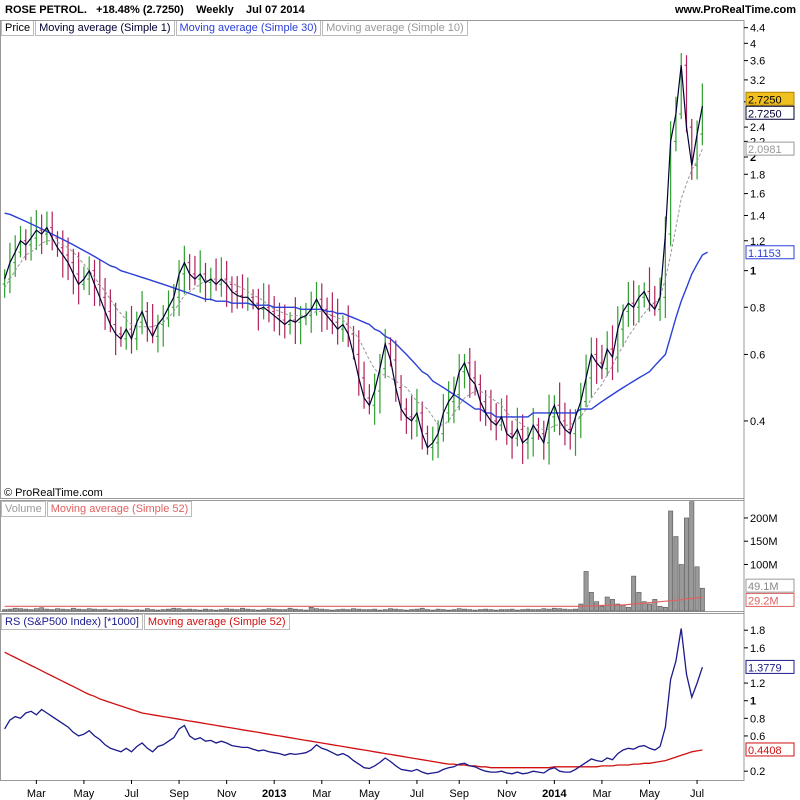 This screenshot has width=800, height=800. I want to click on price-tick-label: 2, so click(753, 158).